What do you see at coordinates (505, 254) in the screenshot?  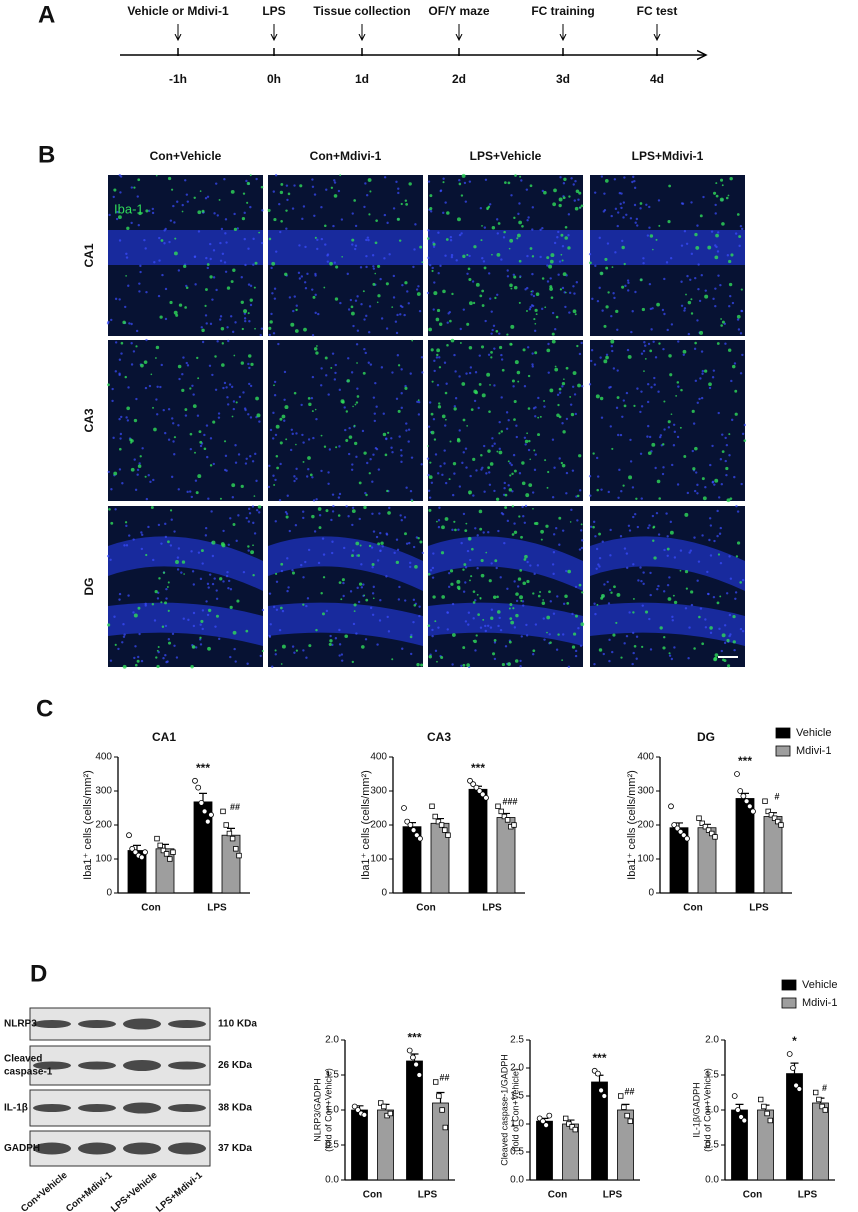 I see `micrograph` at bounding box center [505, 254].